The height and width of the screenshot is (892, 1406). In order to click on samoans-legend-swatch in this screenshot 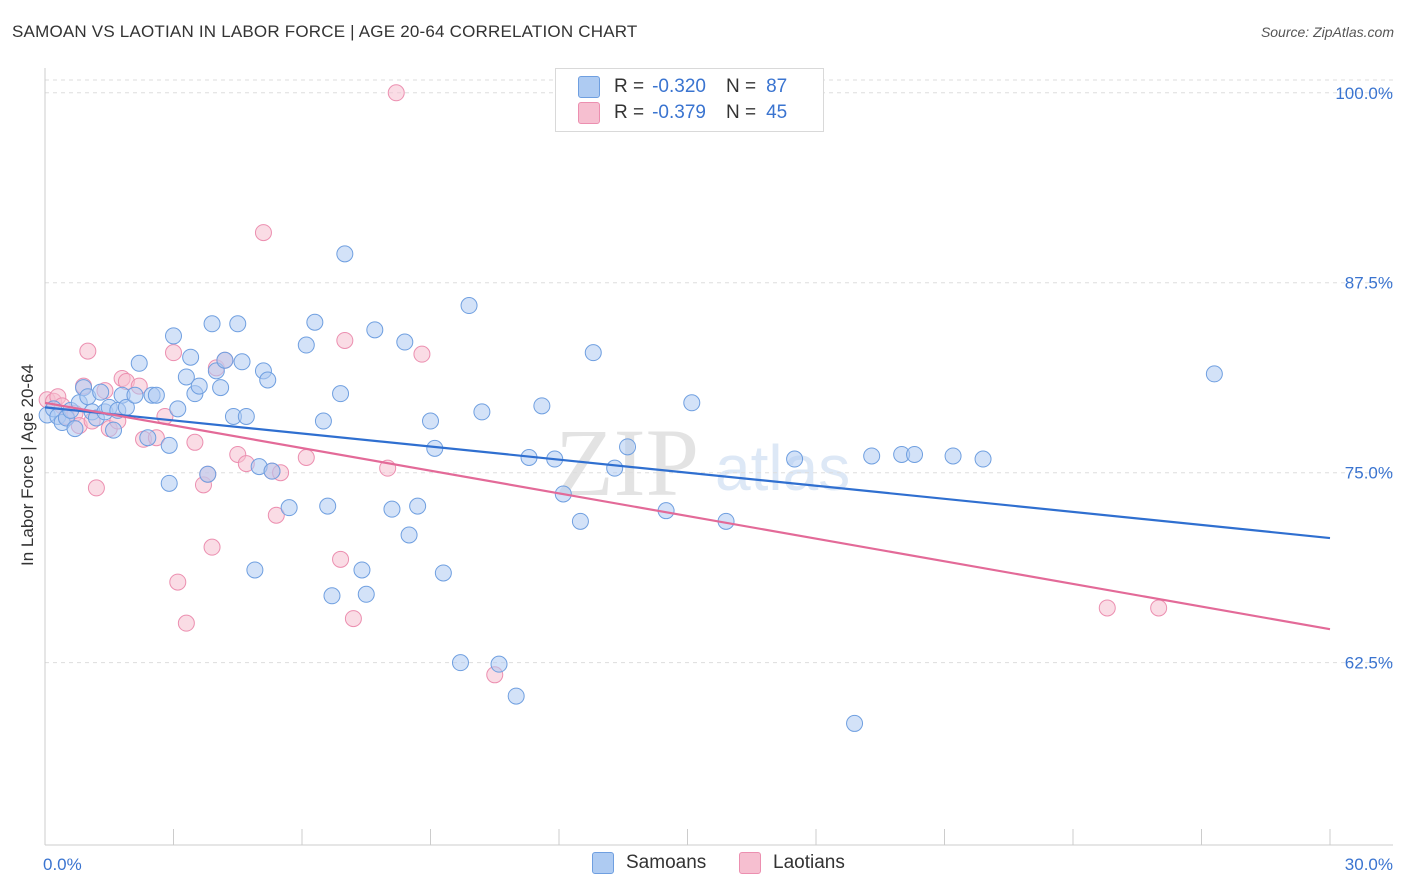, I will do `click(603, 863)`.